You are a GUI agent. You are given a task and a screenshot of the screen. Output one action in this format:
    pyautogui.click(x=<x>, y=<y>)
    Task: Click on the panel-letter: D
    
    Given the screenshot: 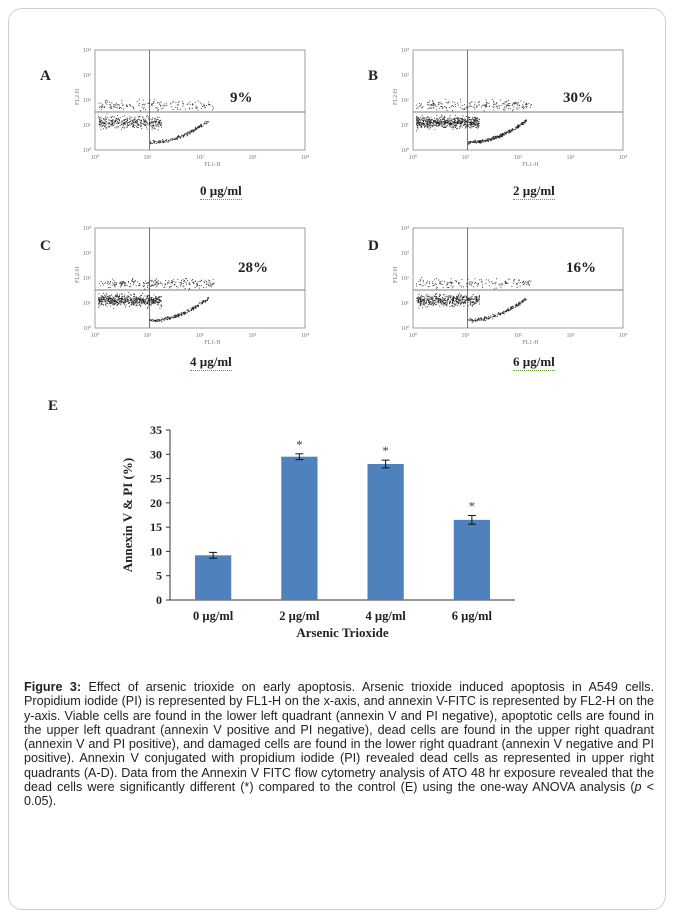 What is the action you would take?
    pyautogui.click(x=373, y=246)
    